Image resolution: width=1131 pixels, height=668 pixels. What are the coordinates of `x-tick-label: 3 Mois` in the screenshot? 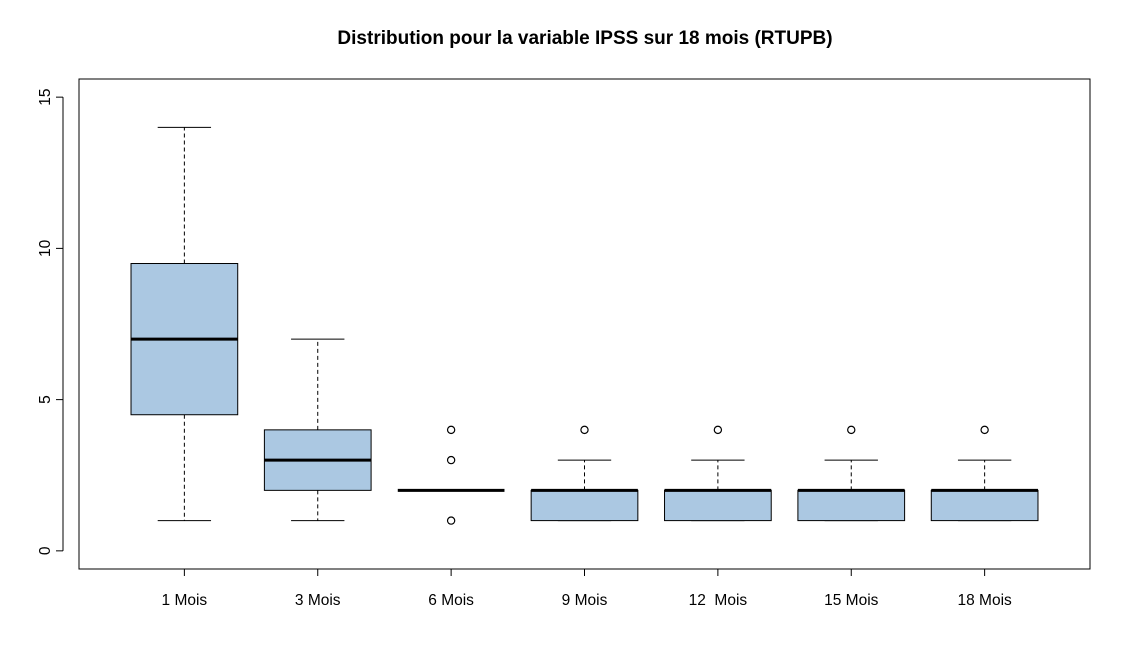 It's located at (318, 600).